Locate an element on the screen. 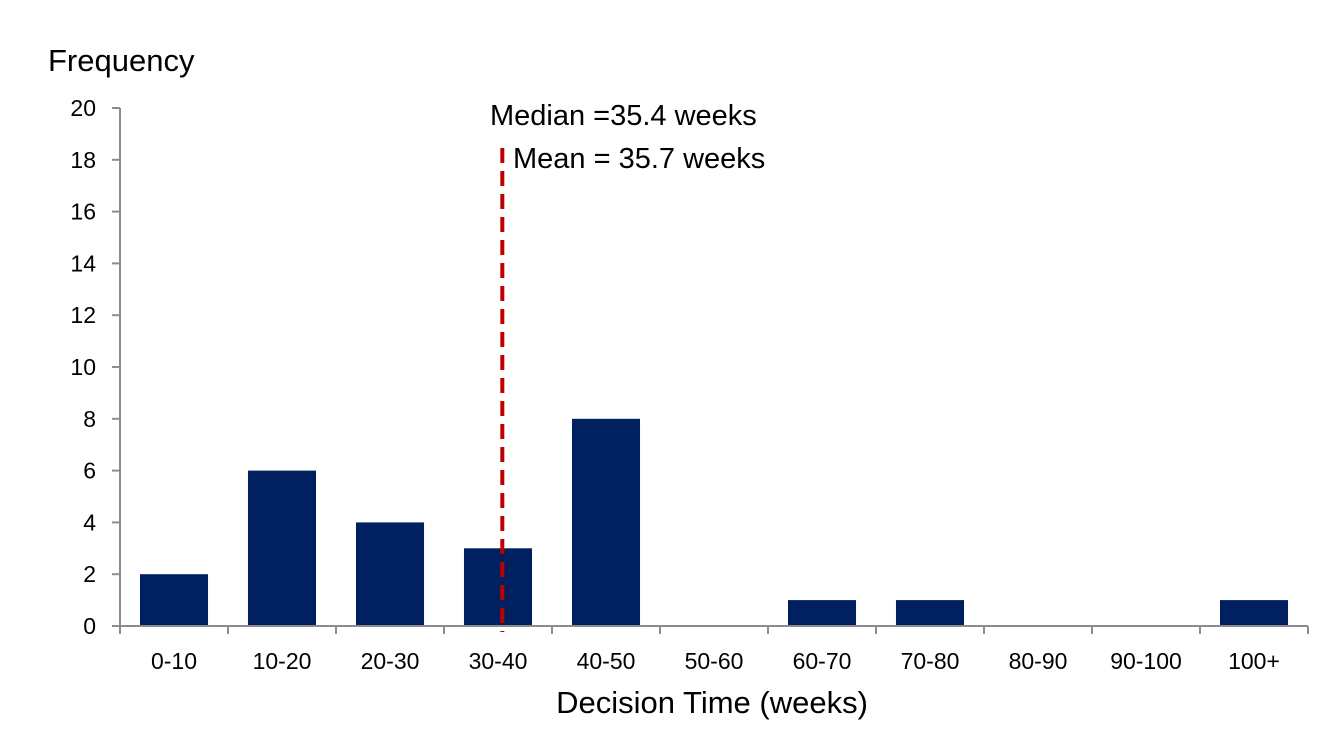 Image resolution: width=1330 pixels, height=748 pixels. x-tick-label: 60-70 is located at coordinates (822, 661).